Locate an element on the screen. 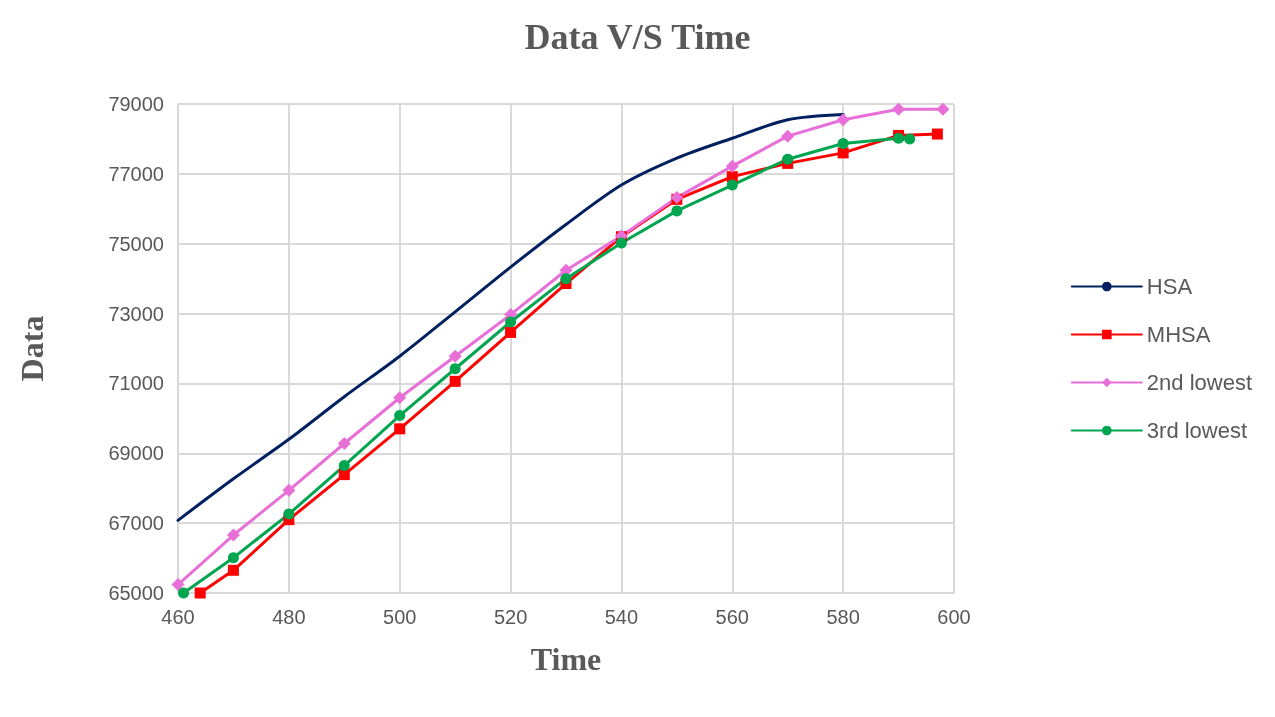 This screenshot has height=717, width=1275. legend-label: HSA is located at coordinates (1169, 286).